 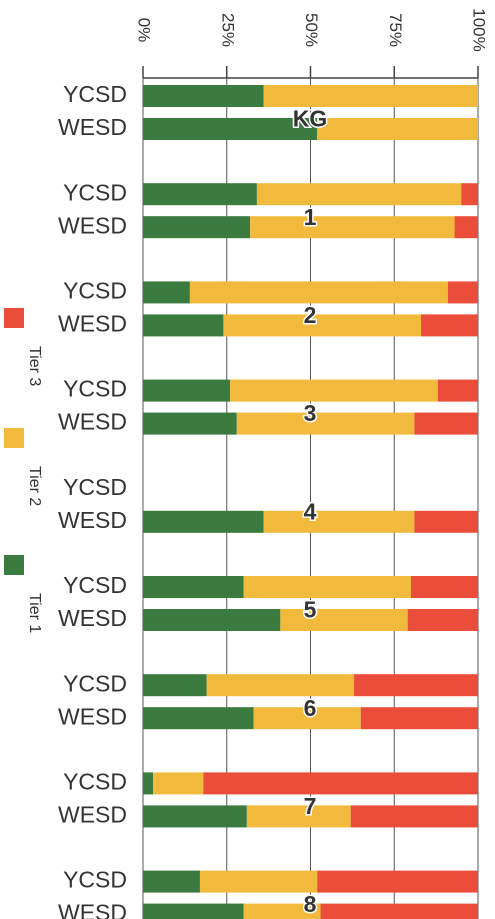 What do you see at coordinates (310, 806) in the screenshot?
I see `group-label: 7` at bounding box center [310, 806].